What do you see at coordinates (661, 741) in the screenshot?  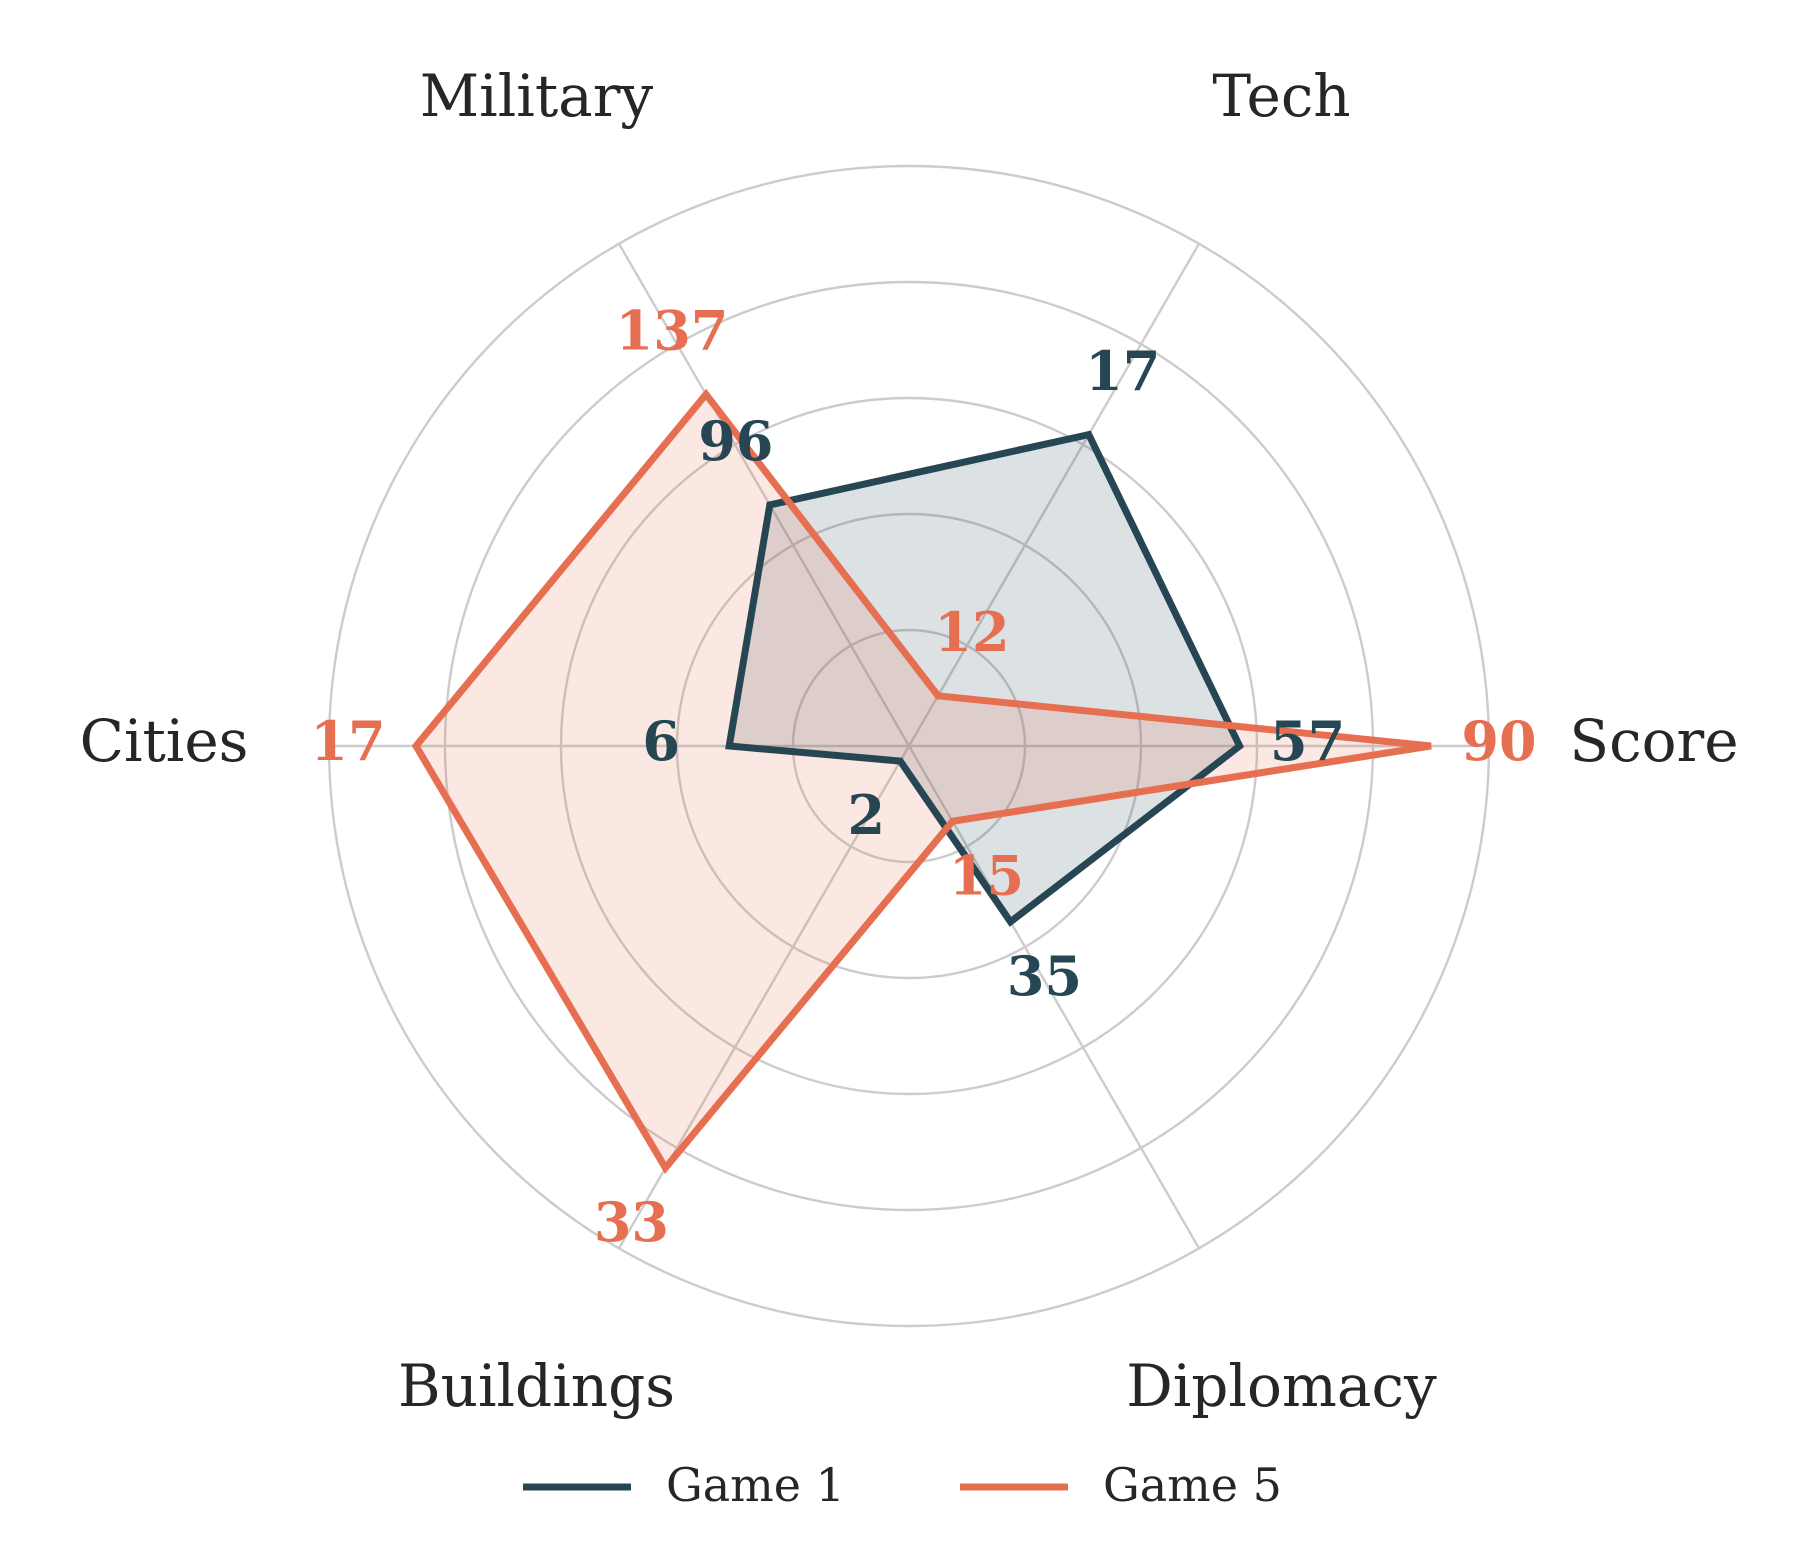 I see `value-label-1-cities: 6` at bounding box center [661, 741].